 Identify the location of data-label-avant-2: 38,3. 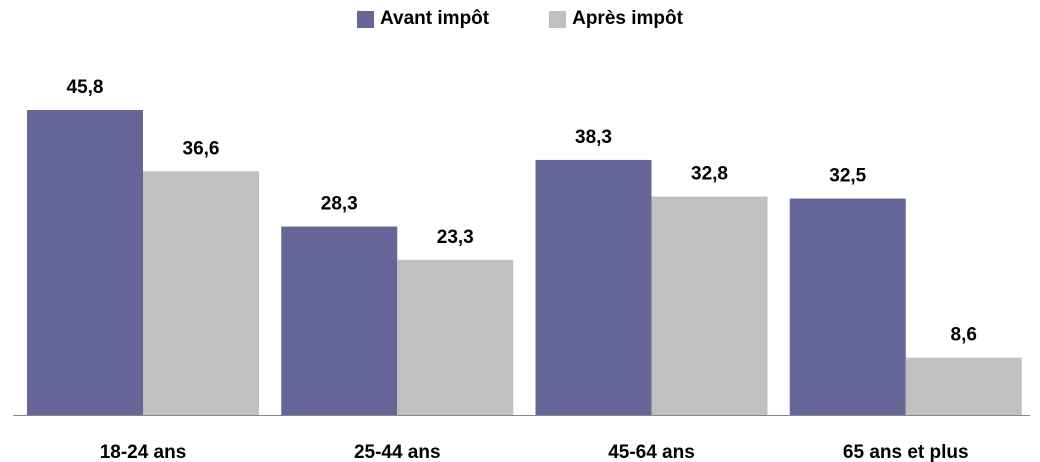
(593, 137).